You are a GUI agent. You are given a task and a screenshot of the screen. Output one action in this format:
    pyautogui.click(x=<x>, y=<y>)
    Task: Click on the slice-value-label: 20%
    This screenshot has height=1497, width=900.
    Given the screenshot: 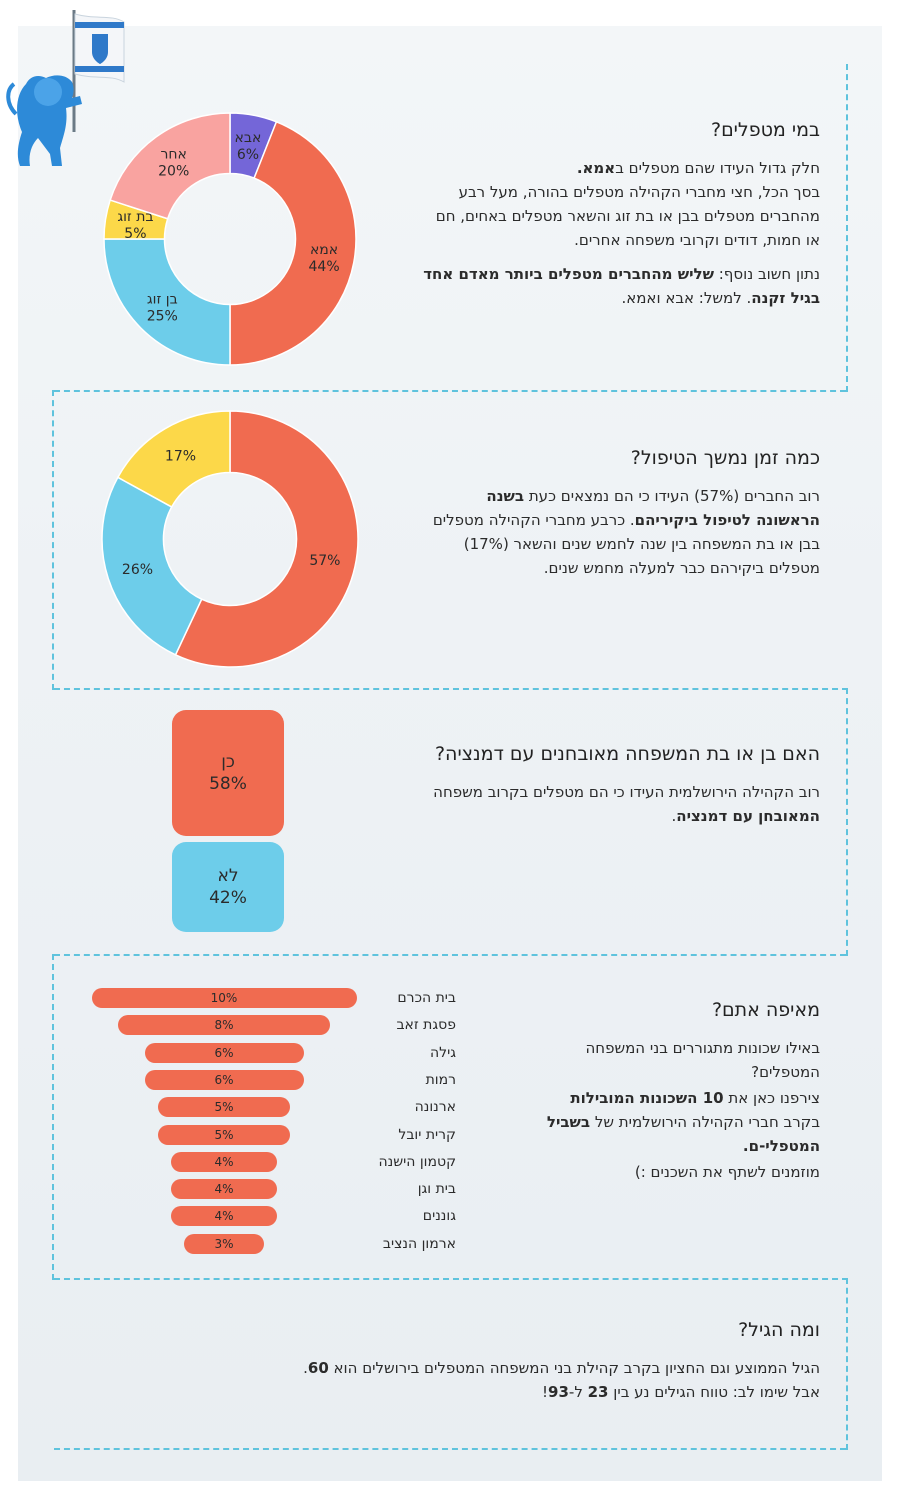 What is the action you would take?
    pyautogui.click(x=173, y=172)
    